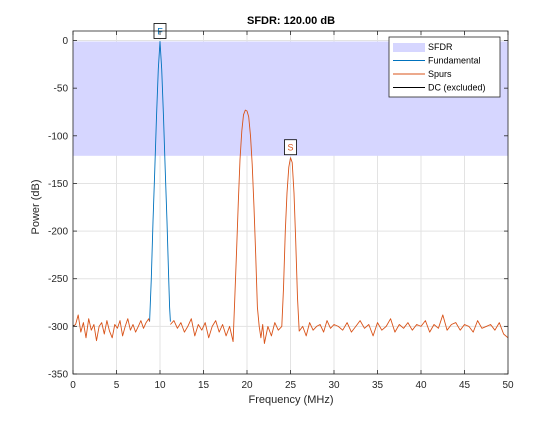  What do you see at coordinates (291, 21) in the screenshot?
I see `chart-title: SFDR: 120.00 dB` at bounding box center [291, 21].